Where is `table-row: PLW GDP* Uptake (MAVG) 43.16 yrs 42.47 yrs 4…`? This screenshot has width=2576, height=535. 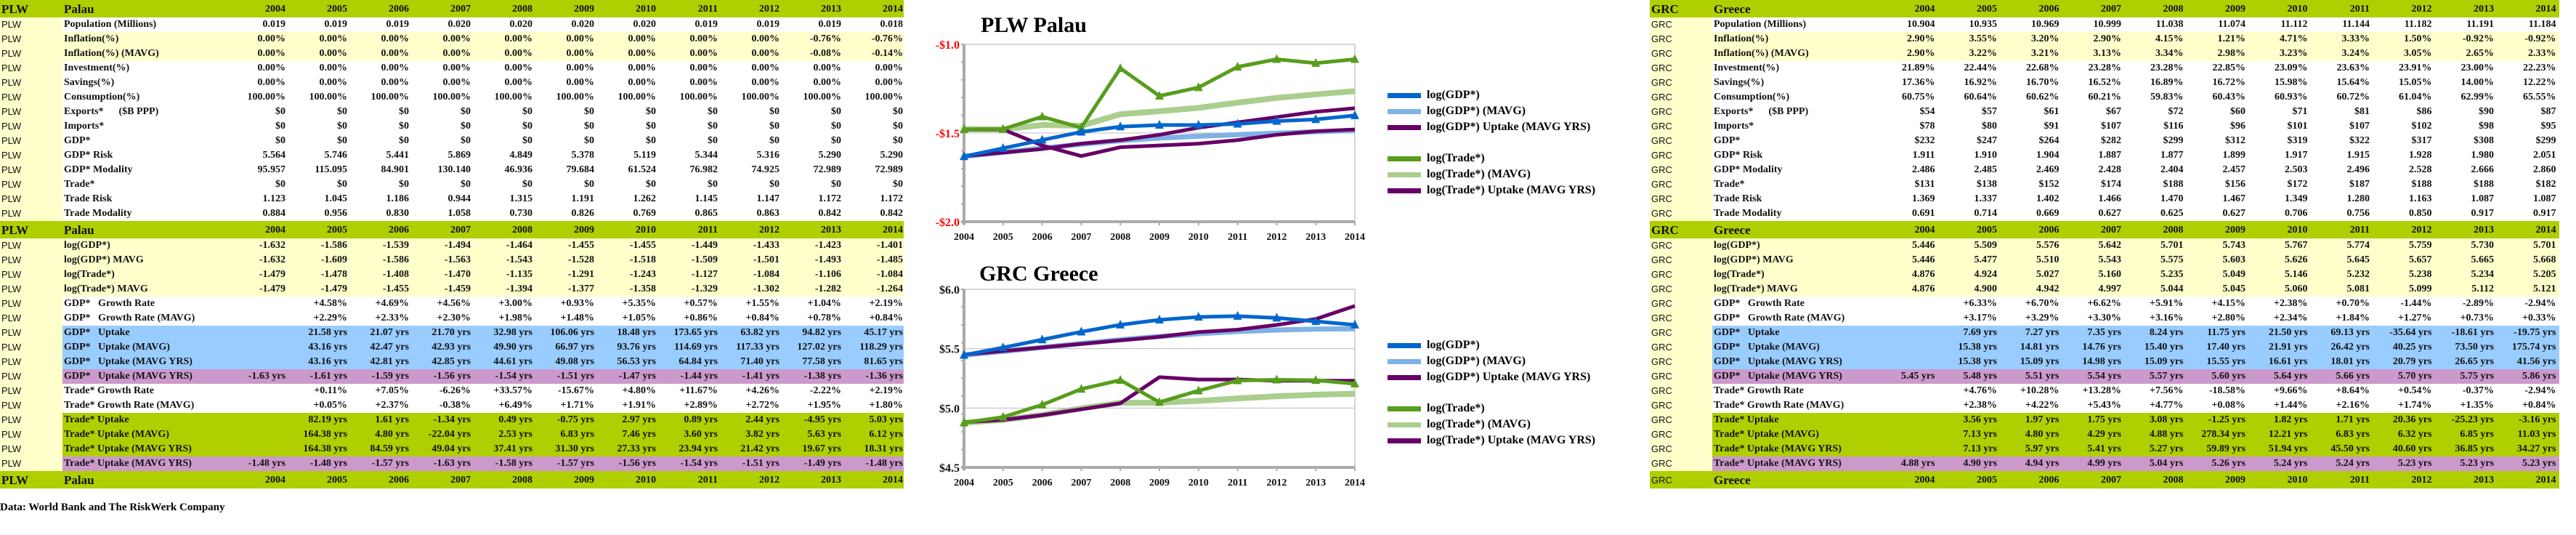 table-row: PLW GDP* Uptake (MAVG) 43.16 yrs 42.47 yrs 4… is located at coordinates (452, 347).